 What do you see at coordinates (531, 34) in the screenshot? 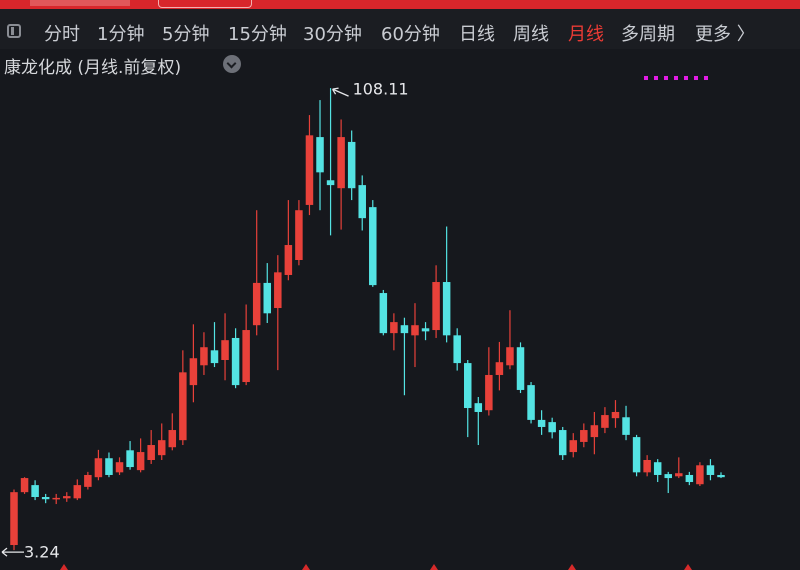
I see `tab: 周线` at bounding box center [531, 34].